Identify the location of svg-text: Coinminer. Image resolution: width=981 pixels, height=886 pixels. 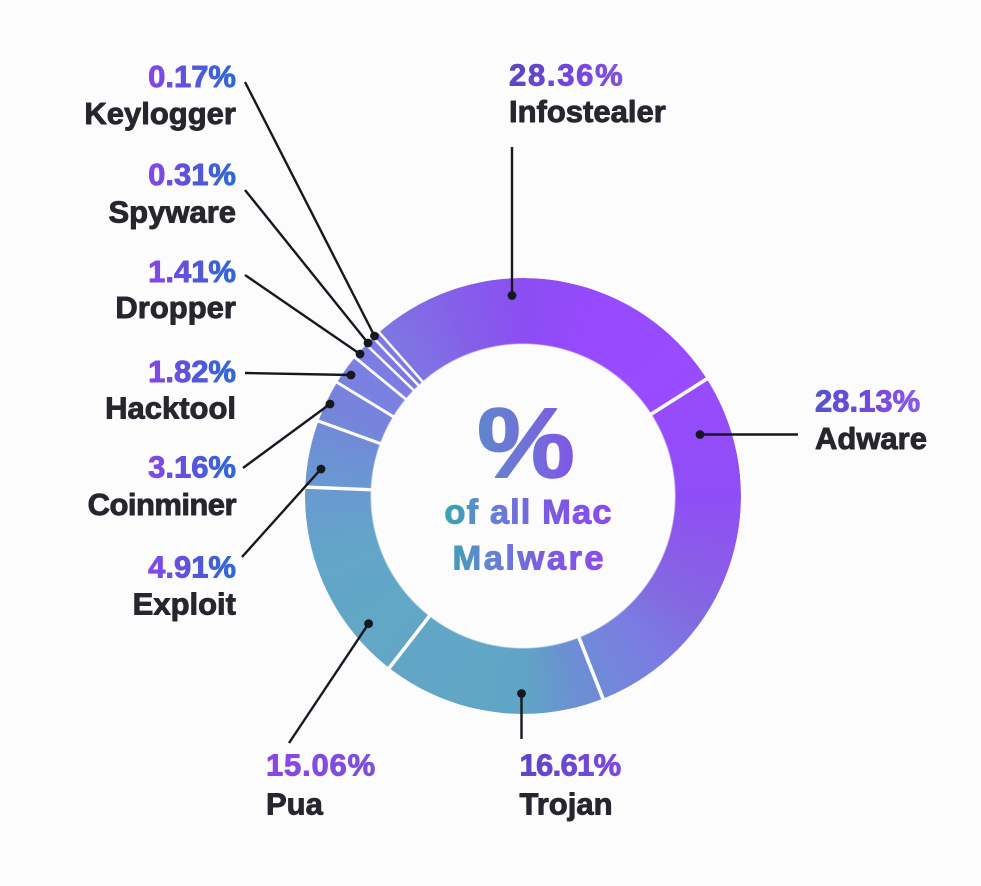
(162, 504).